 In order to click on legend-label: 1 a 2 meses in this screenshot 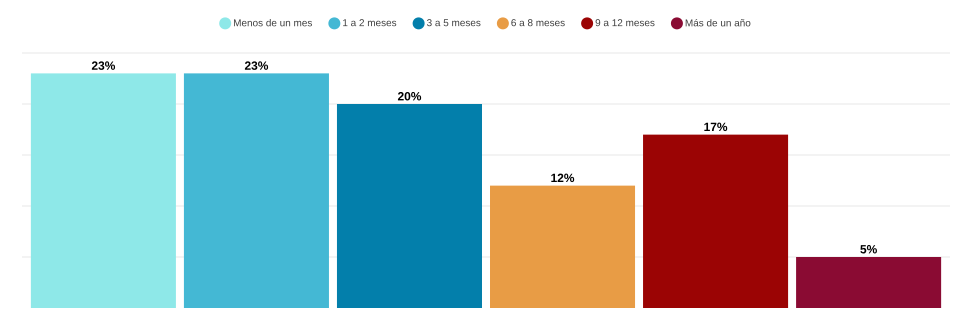, I will do `click(369, 22)`.